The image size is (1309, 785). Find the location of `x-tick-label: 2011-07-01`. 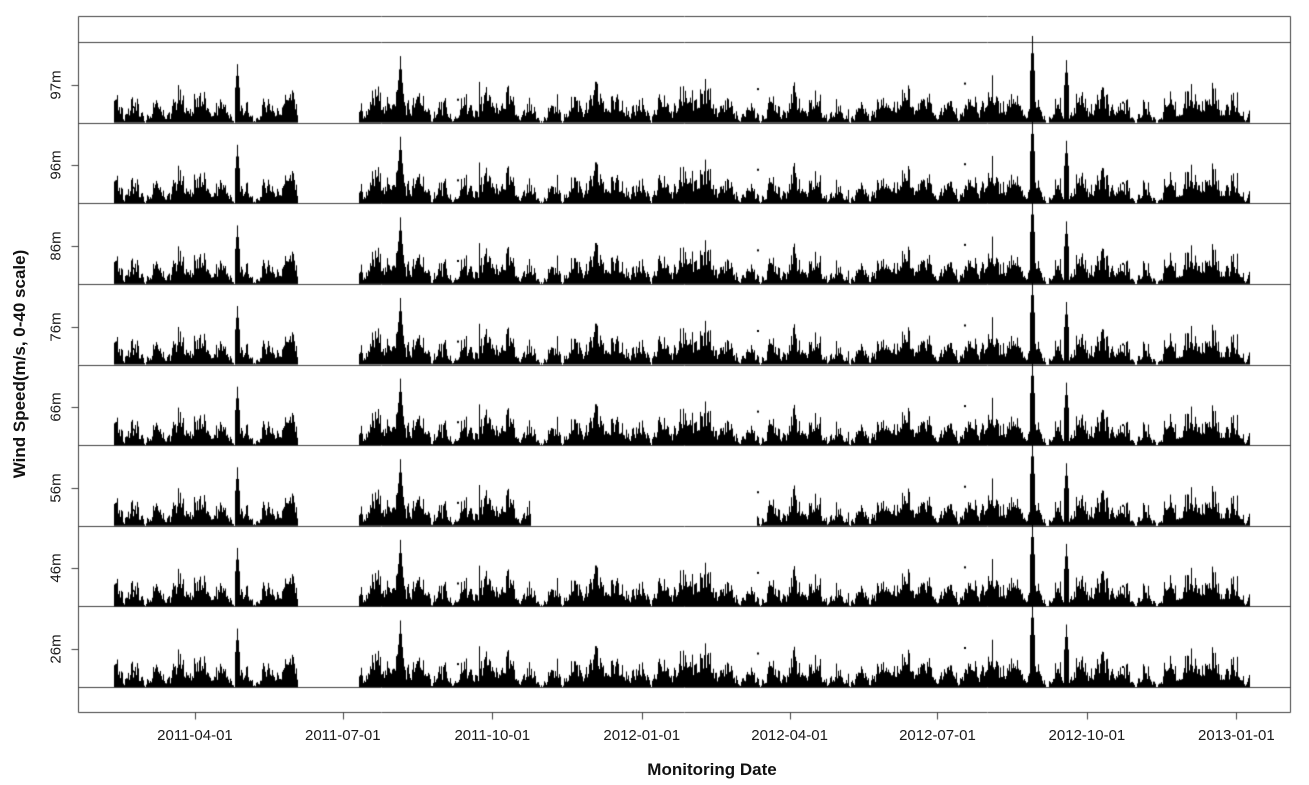

x-tick-label: 2011-07-01 is located at coordinates (343, 735).